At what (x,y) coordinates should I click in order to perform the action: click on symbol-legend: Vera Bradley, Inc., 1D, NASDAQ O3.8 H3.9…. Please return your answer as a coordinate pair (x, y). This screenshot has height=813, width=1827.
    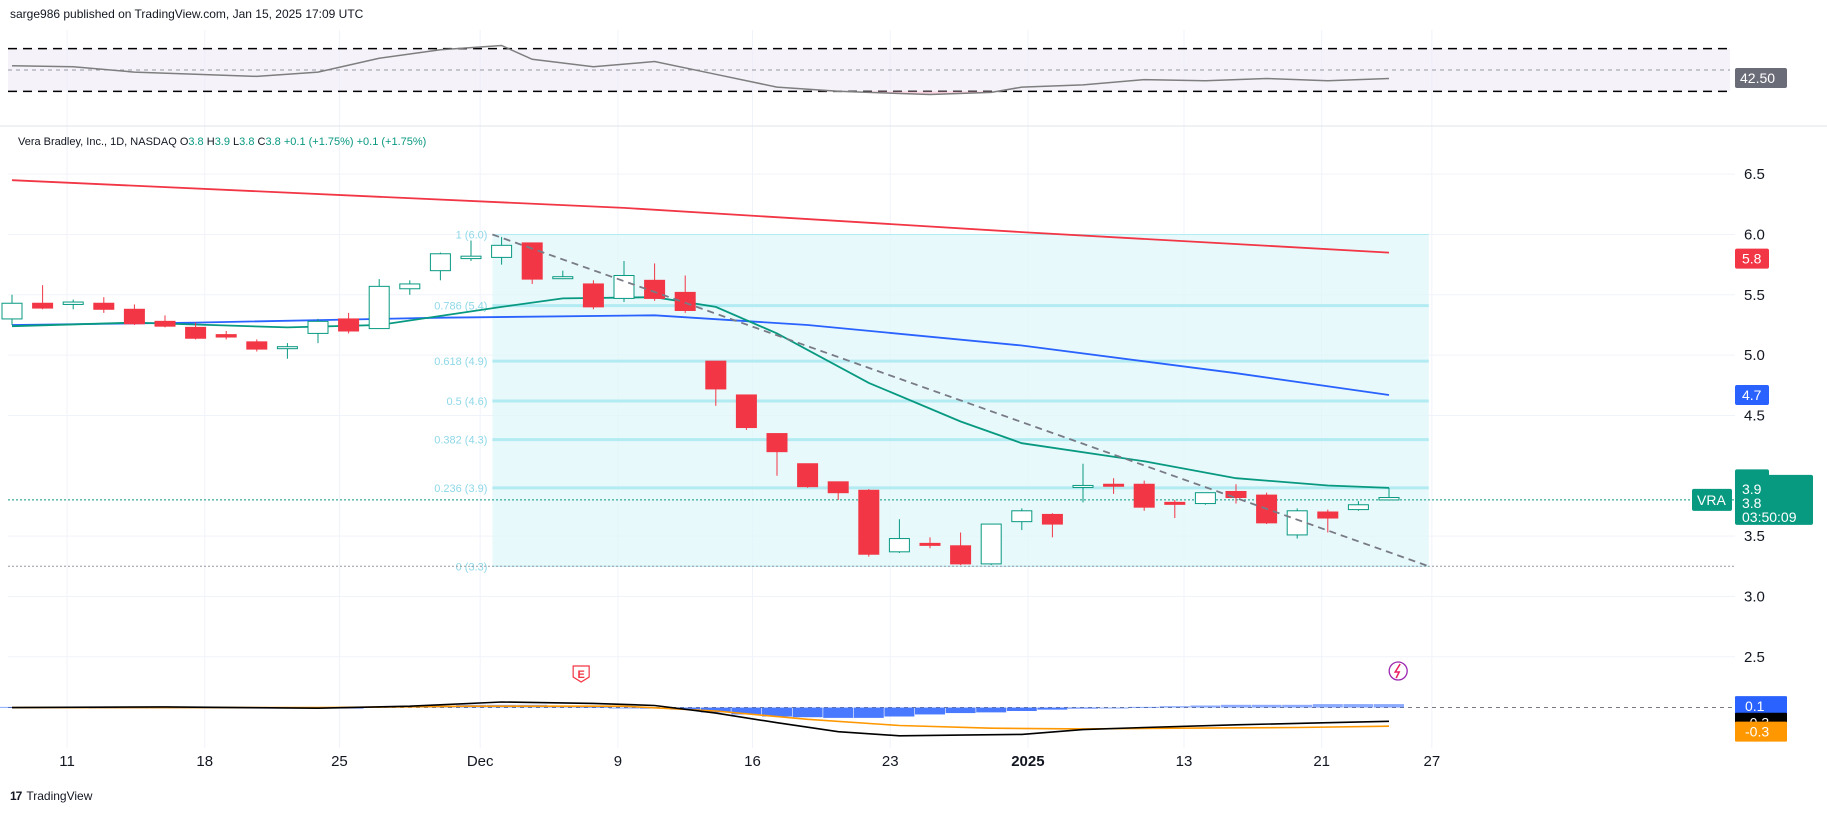
    Looking at the image, I should click on (222, 142).